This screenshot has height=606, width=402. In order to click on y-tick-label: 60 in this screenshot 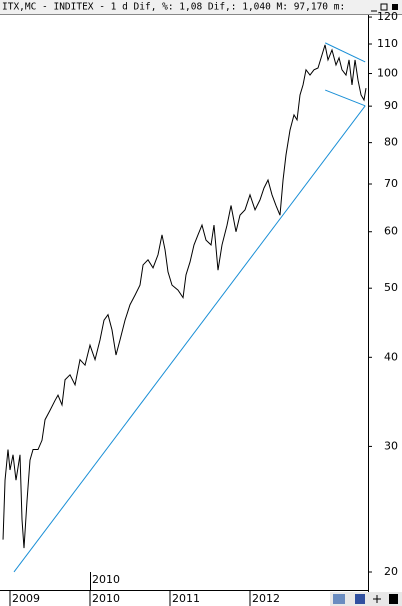, I will do `click(391, 231)`.